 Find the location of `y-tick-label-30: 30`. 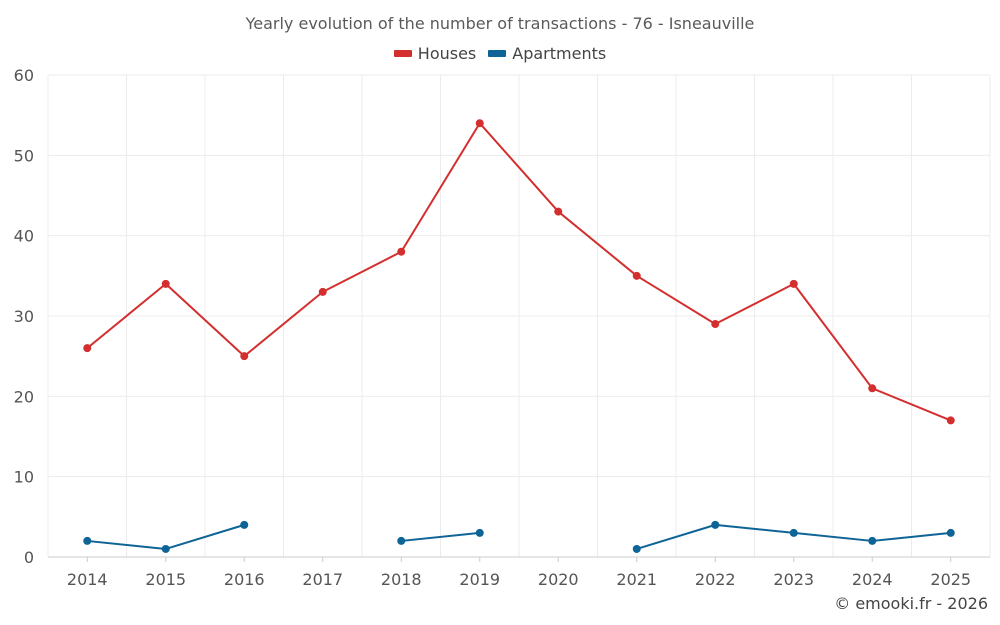

y-tick-label-30: 30 is located at coordinates (24, 316).